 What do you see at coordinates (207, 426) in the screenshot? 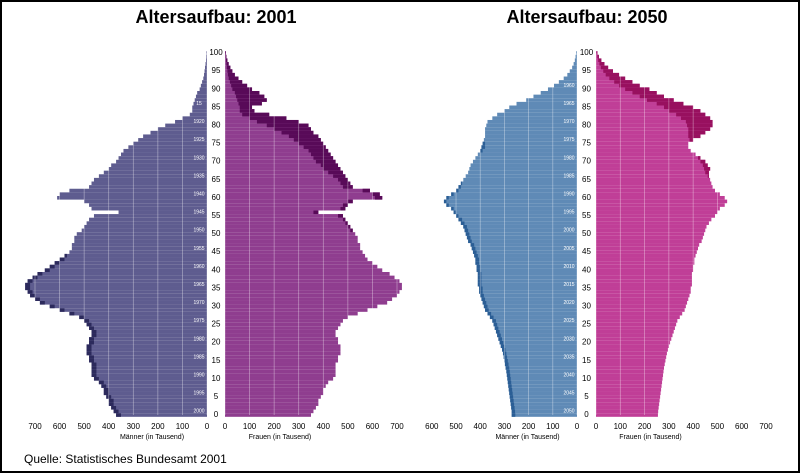
I see `x-tick-label: 0` at bounding box center [207, 426].